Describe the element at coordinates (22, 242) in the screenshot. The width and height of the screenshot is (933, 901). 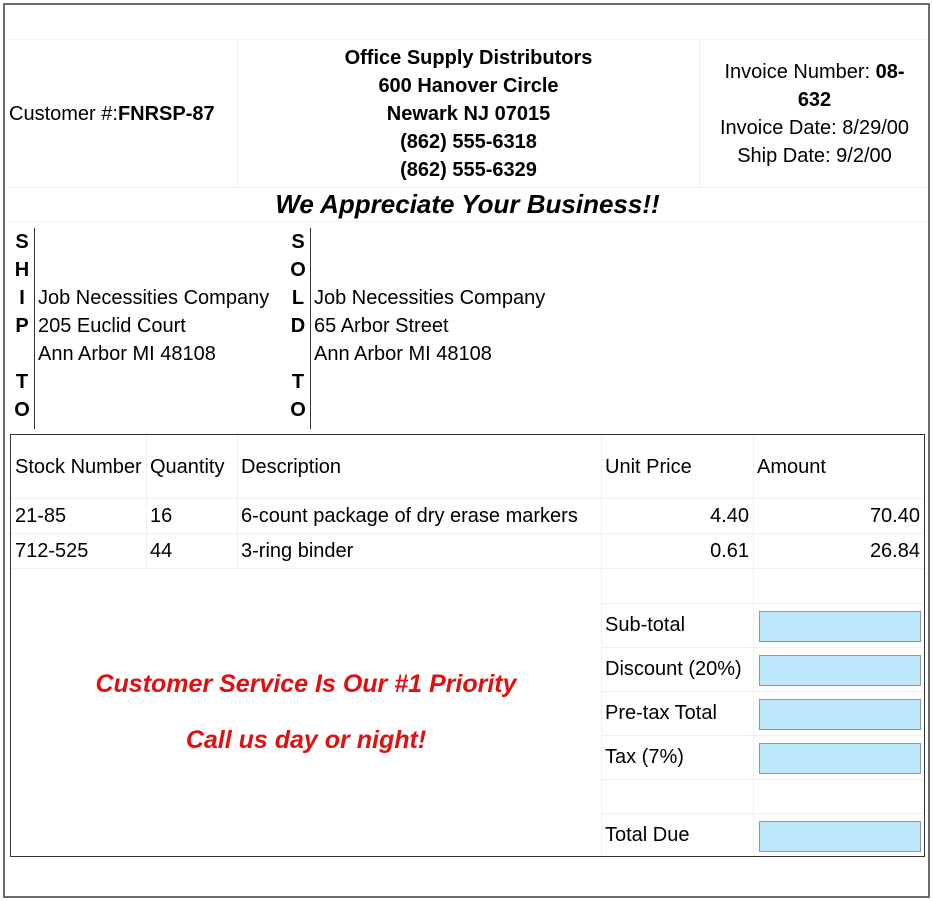
I see `ship-to-letter: S` at that location.